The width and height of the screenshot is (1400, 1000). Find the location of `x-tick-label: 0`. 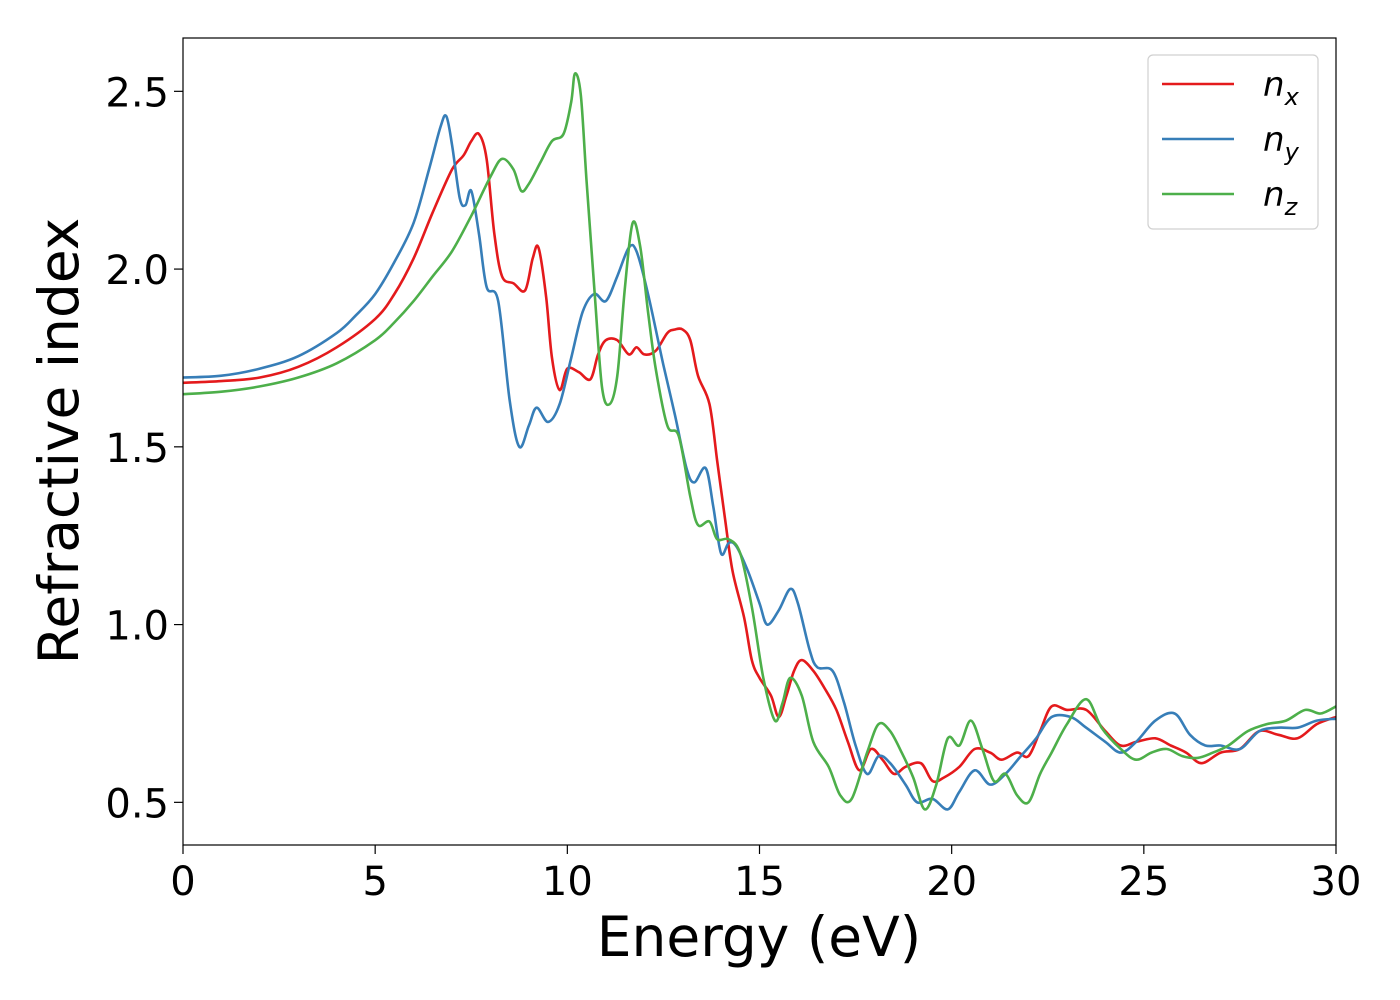

x-tick-label: 0 is located at coordinates (182, 882).